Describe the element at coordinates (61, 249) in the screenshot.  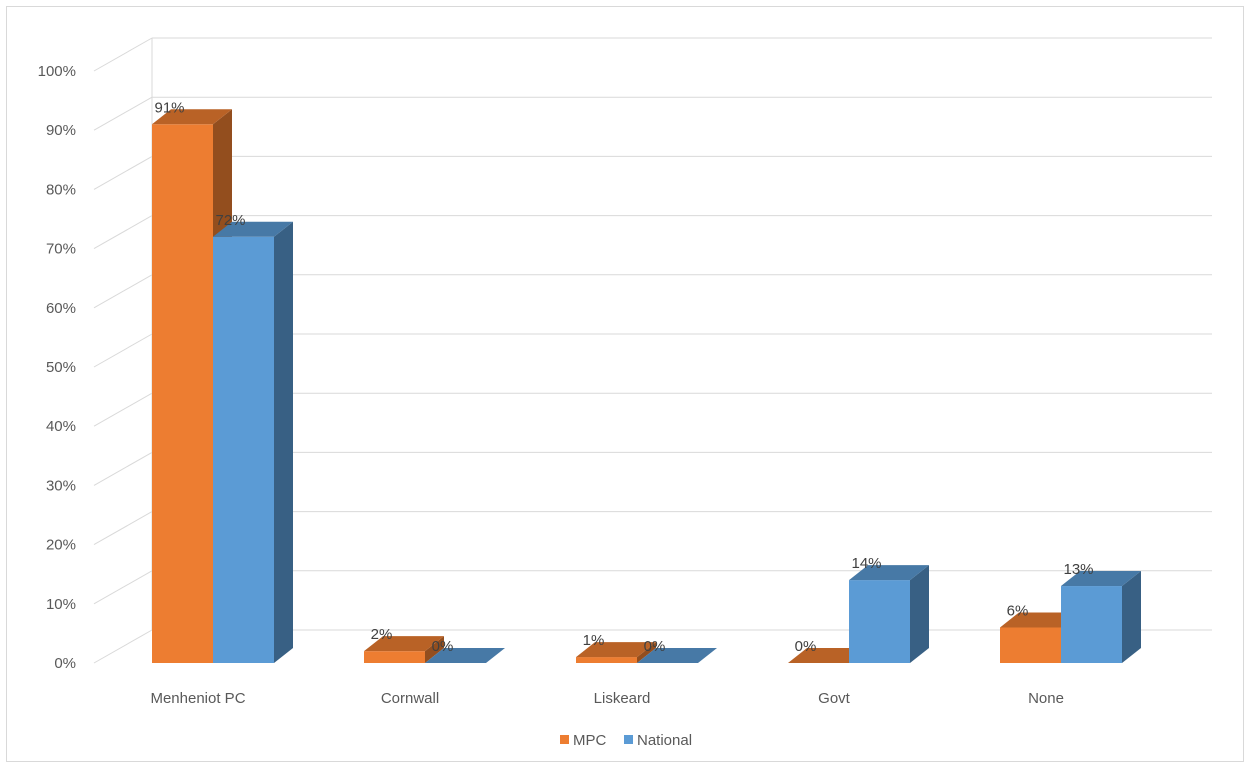
I see `y-tick-label: 70%` at that location.